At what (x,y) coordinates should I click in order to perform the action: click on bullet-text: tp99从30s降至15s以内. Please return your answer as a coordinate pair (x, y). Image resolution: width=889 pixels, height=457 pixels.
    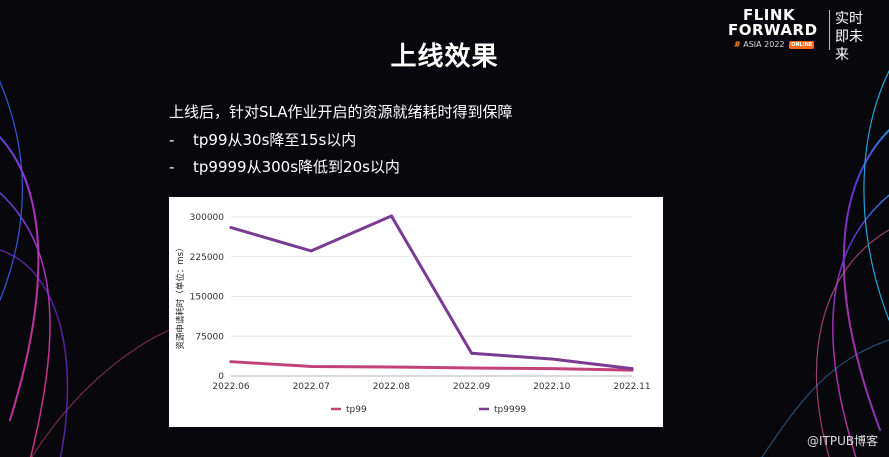
    Looking at the image, I should click on (275, 140).